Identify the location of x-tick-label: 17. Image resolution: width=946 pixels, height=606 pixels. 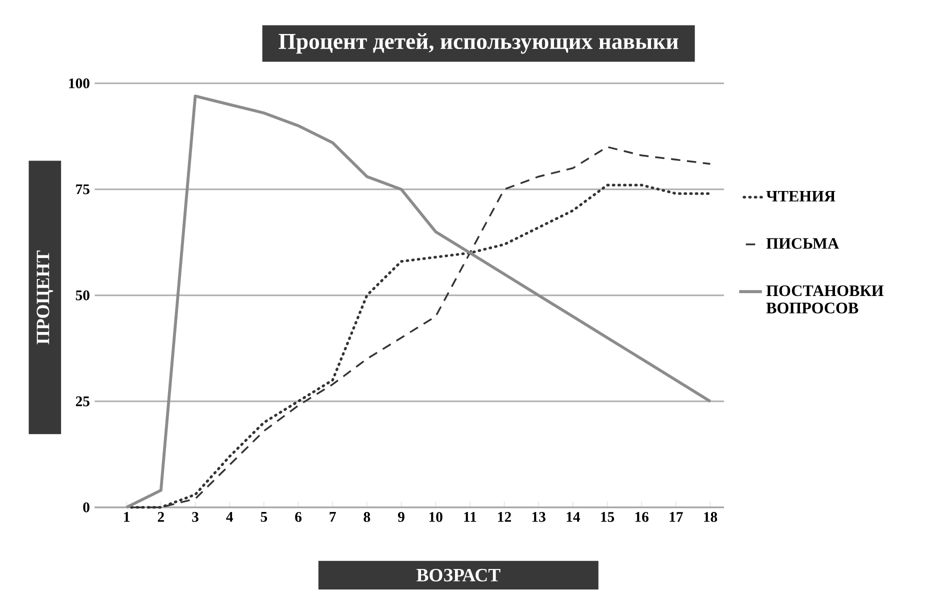
(676, 517).